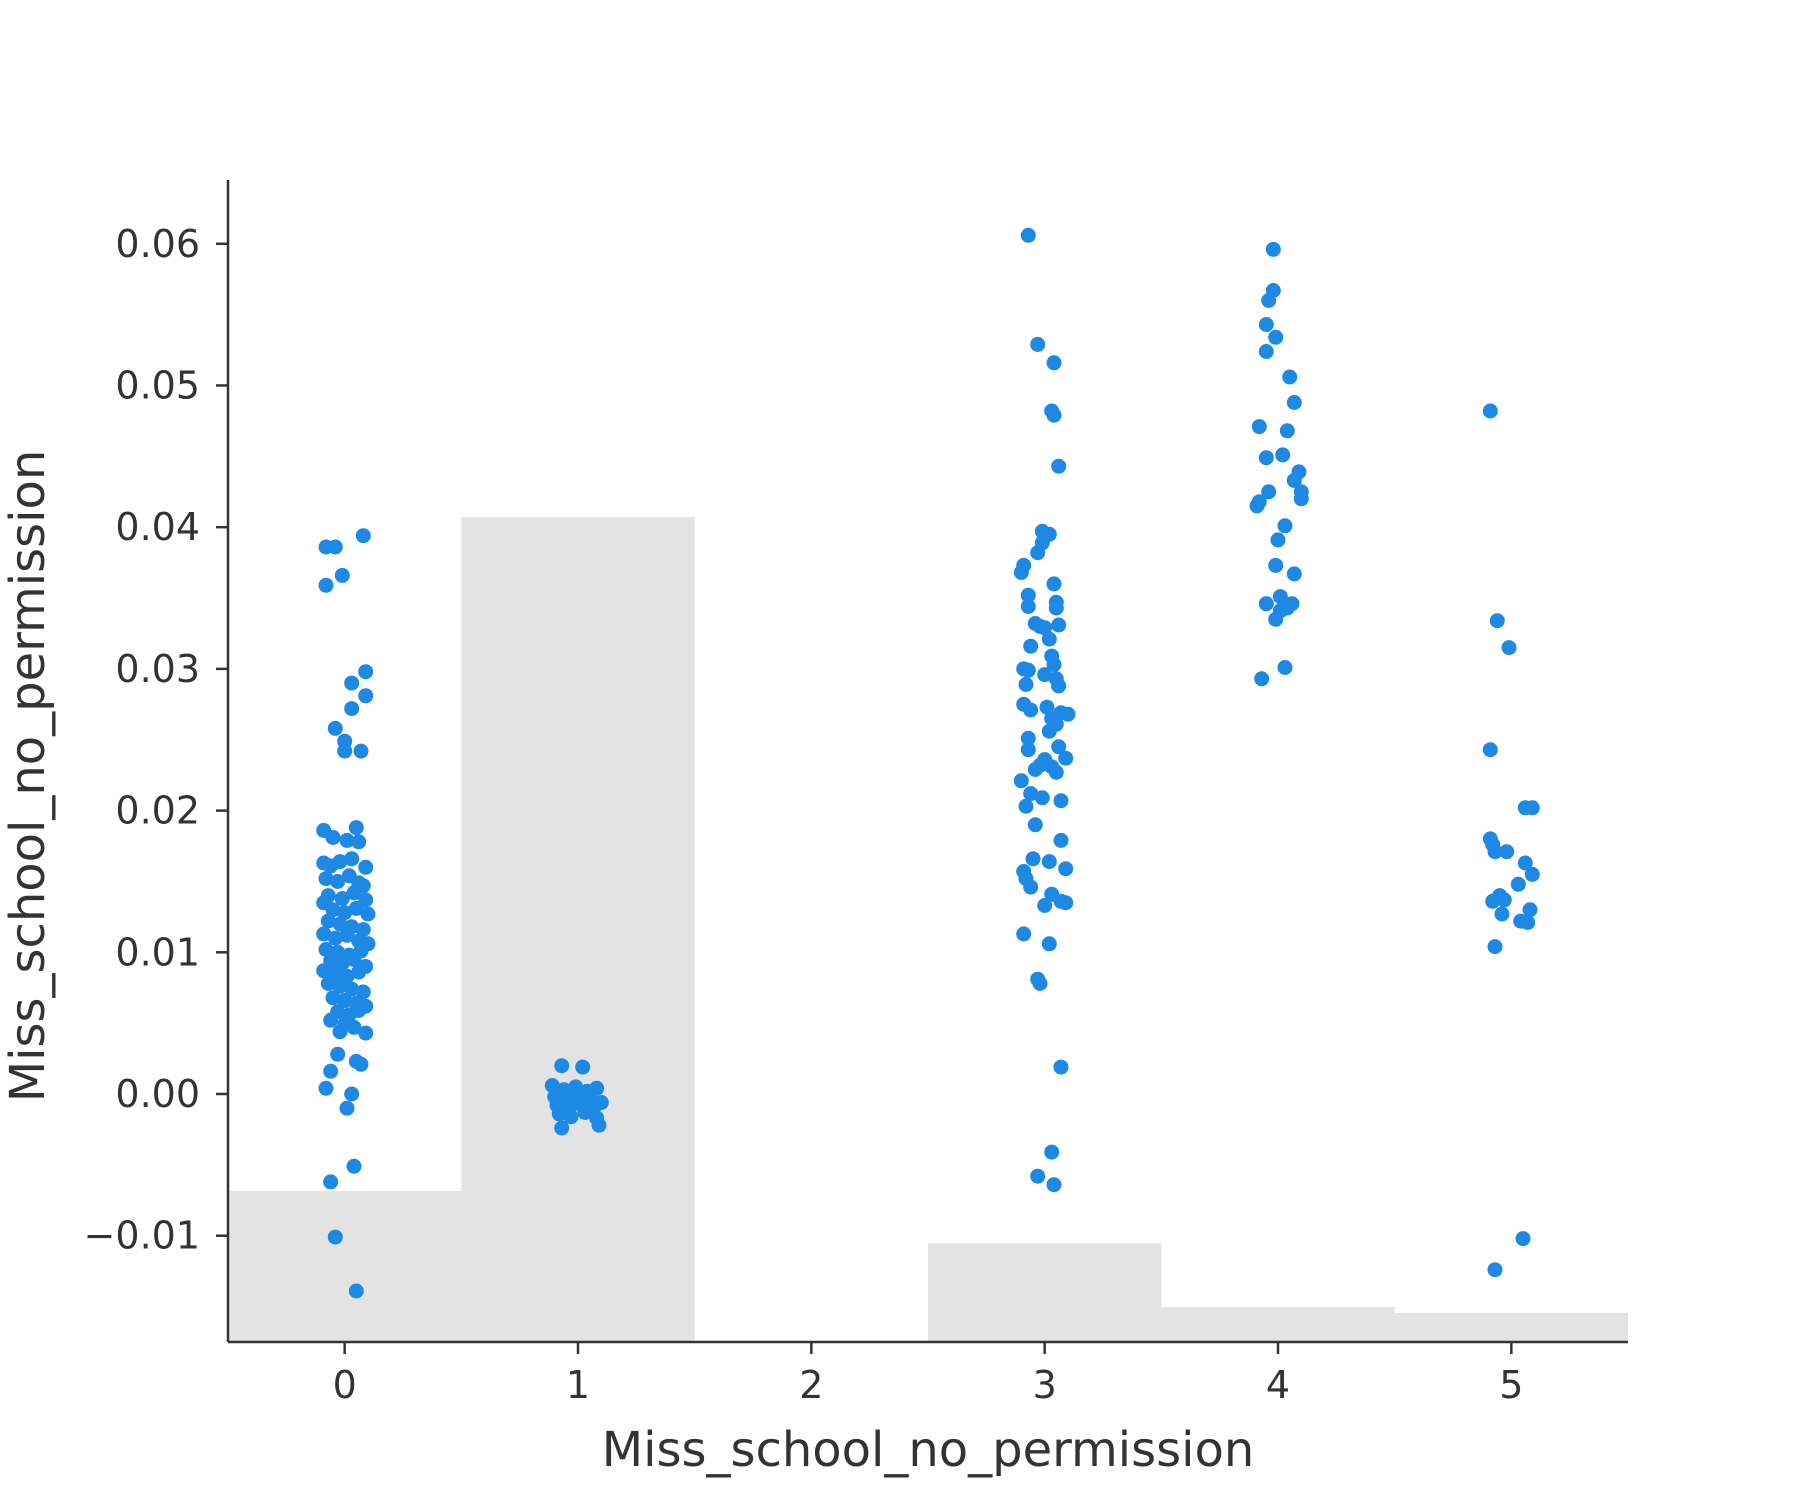 This screenshot has width=1800, height=1500. I want to click on x-tick-label: 3, so click(1045, 1385).